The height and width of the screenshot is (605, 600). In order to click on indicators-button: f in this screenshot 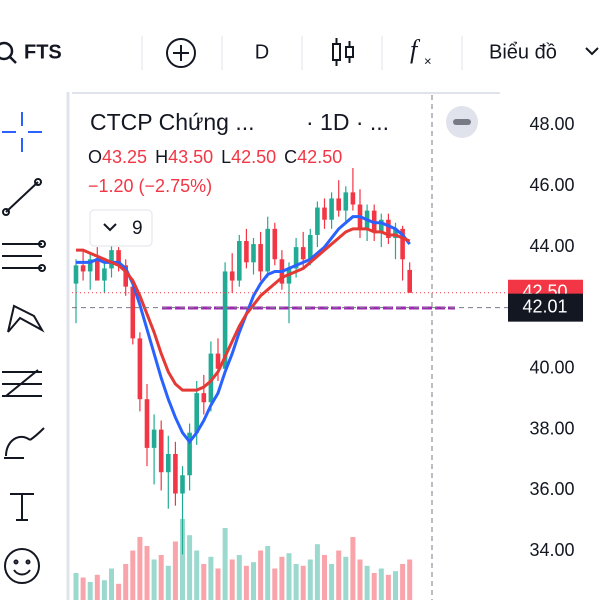, I will do `click(415, 49)`.